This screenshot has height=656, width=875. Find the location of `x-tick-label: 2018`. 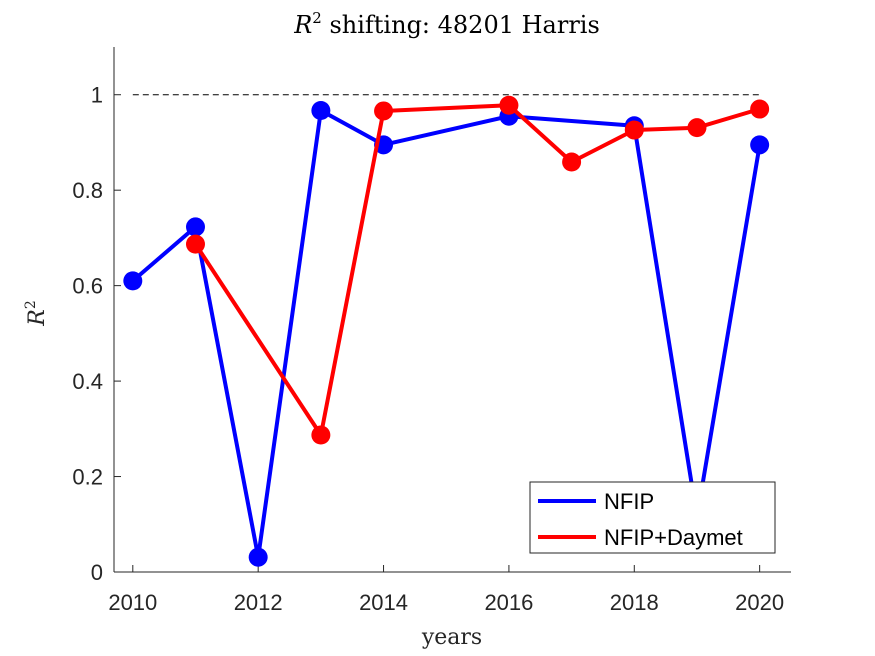

x-tick-label: 2018 is located at coordinates (634, 602).